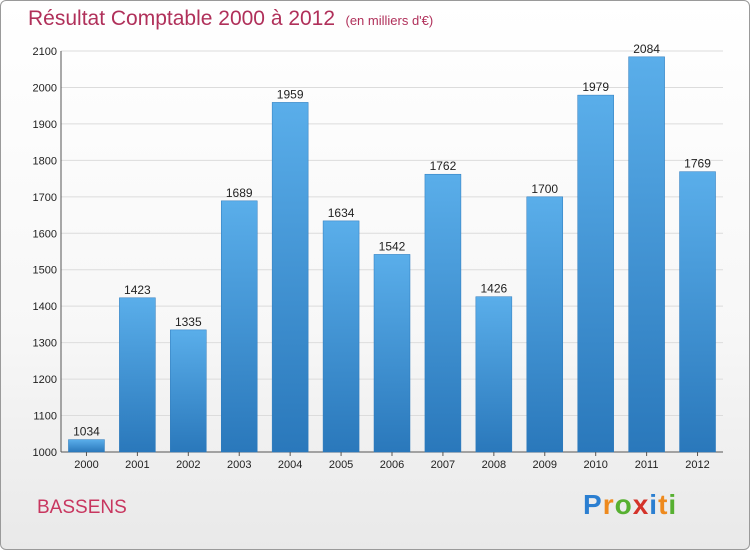 This screenshot has width=750, height=550. What do you see at coordinates (389, 20) in the screenshot?
I see `chart-title-unit: (en milliers d'€)` at bounding box center [389, 20].